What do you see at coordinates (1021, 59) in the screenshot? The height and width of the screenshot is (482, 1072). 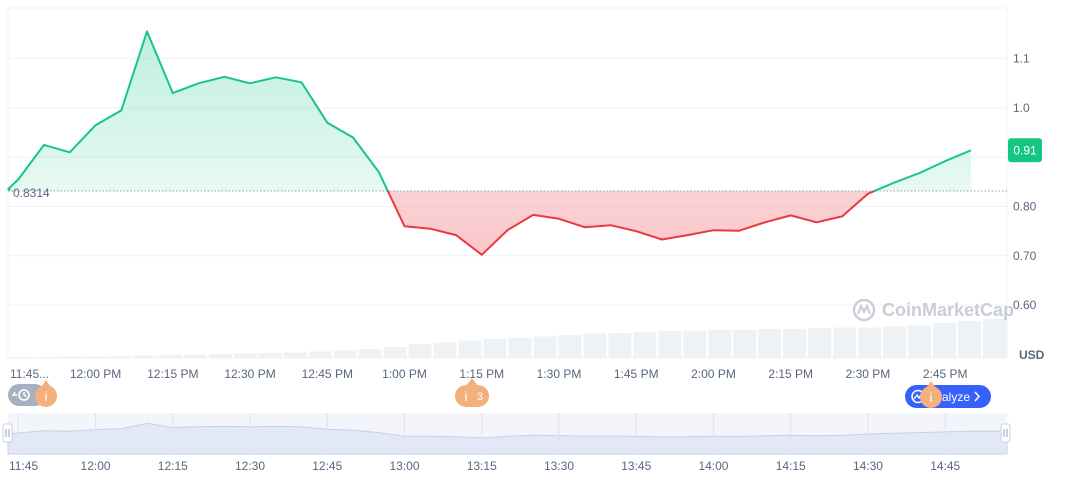 I see `y-tick-label-5: 1.1` at bounding box center [1021, 59].